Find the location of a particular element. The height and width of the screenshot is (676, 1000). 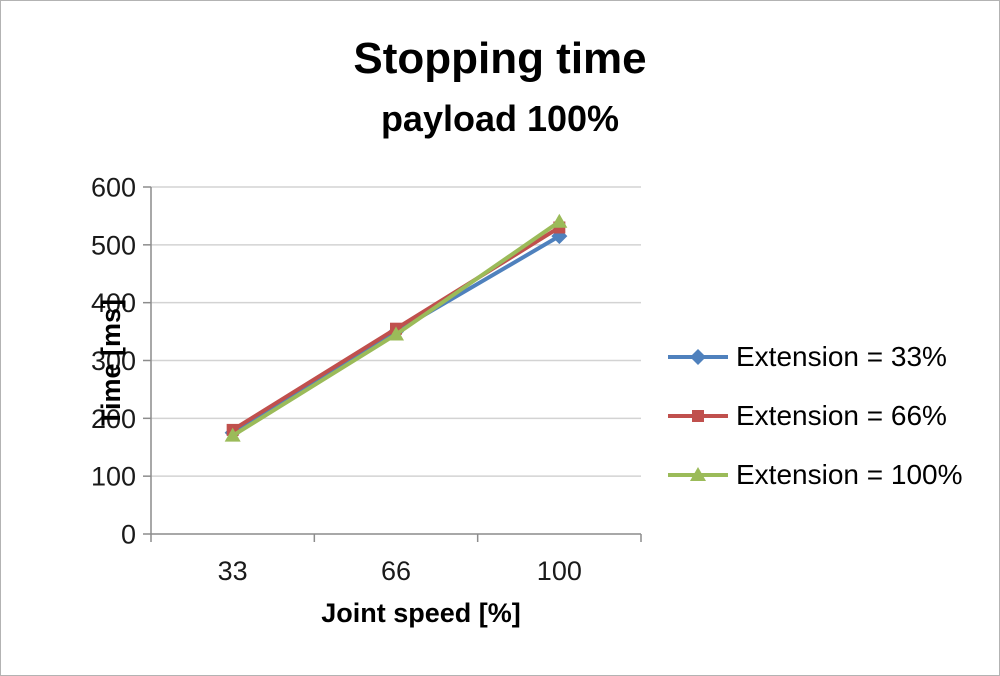

y-tick-label: 200 is located at coordinates (113, 419).